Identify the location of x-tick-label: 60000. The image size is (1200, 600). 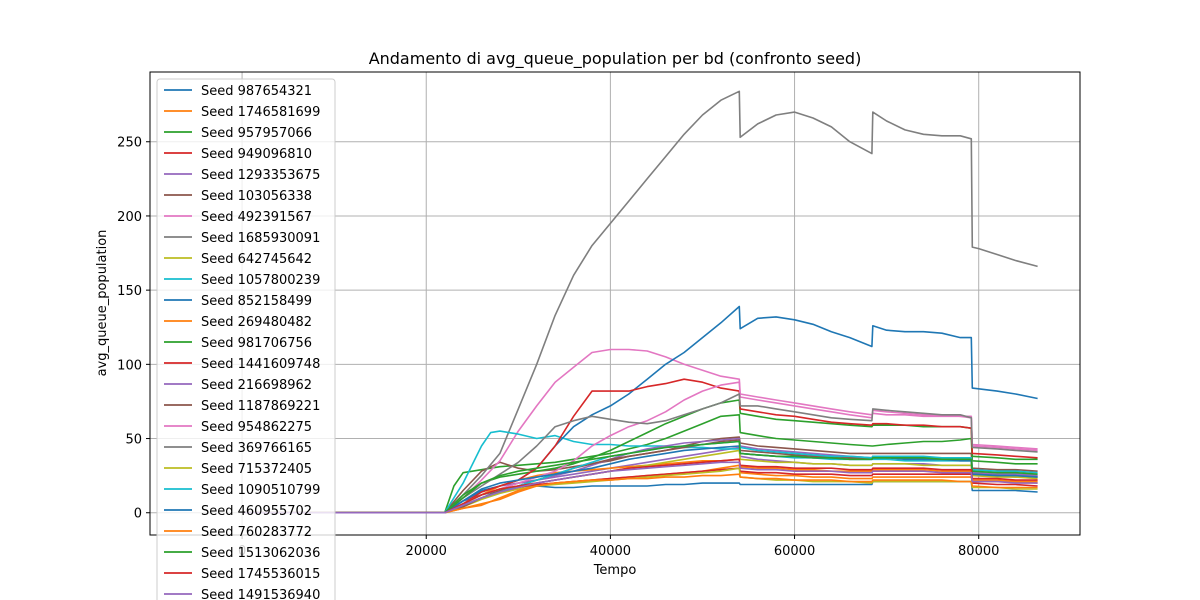
(794, 551).